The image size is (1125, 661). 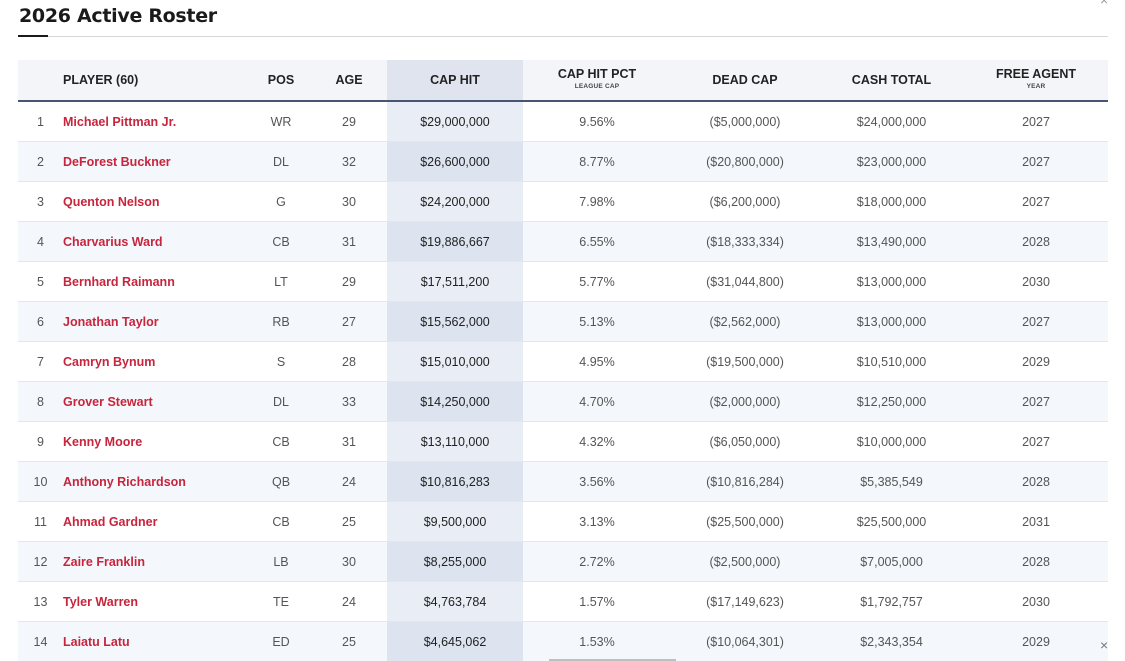 I want to click on row-cash-total-cell: $18,000,000, so click(x=891, y=201).